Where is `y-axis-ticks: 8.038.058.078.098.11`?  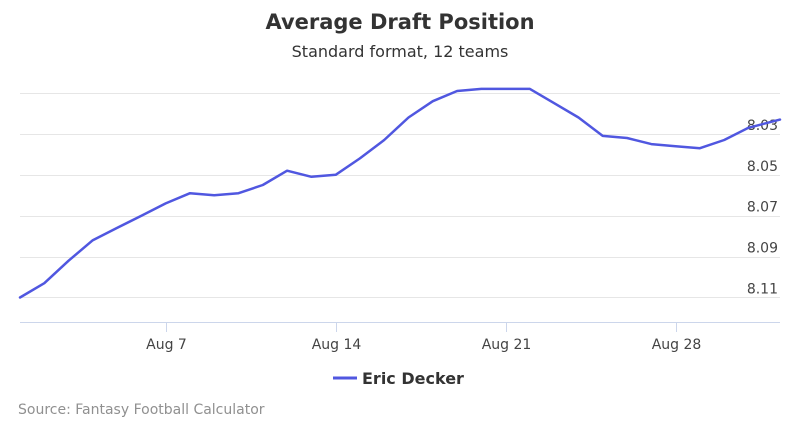 y-axis-ticks: 8.038.058.078.098.11 is located at coordinates (762, 208).